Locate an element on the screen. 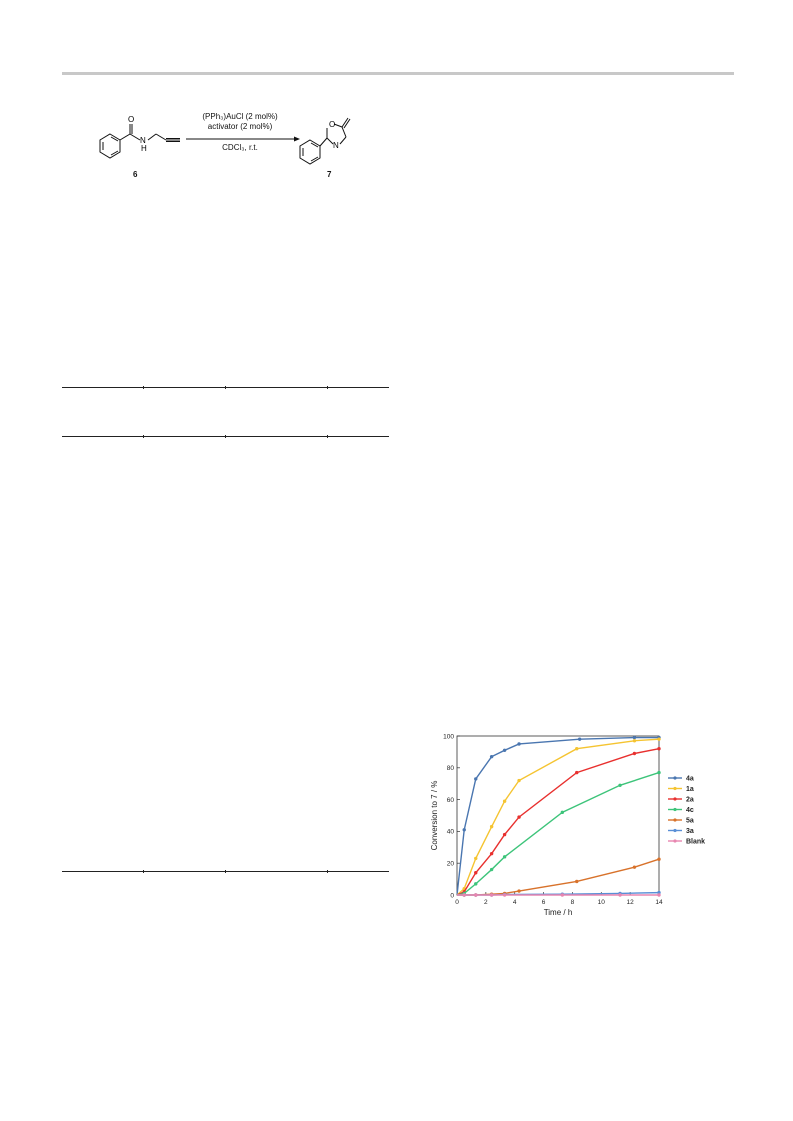 The image size is (793, 1121). series-5a is located at coordinates (559, 877).